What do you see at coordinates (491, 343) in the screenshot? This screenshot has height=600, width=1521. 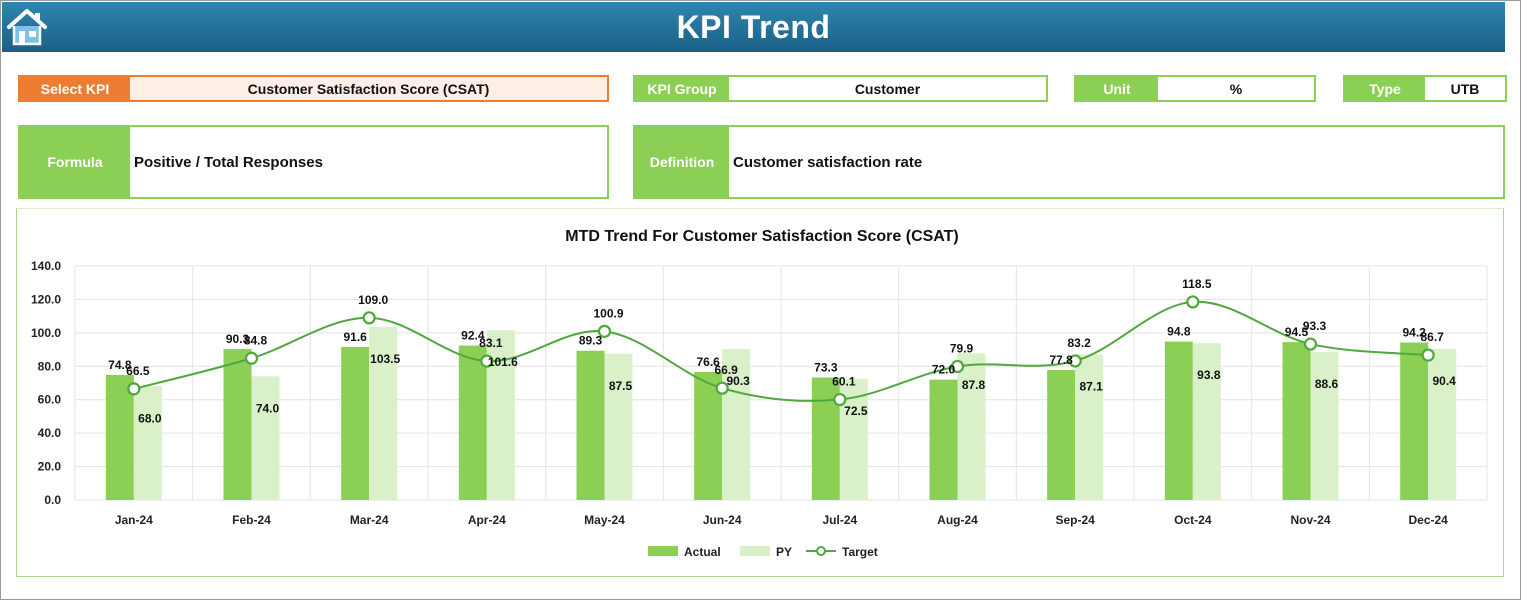 I see `target-data-label: 83.1` at bounding box center [491, 343].